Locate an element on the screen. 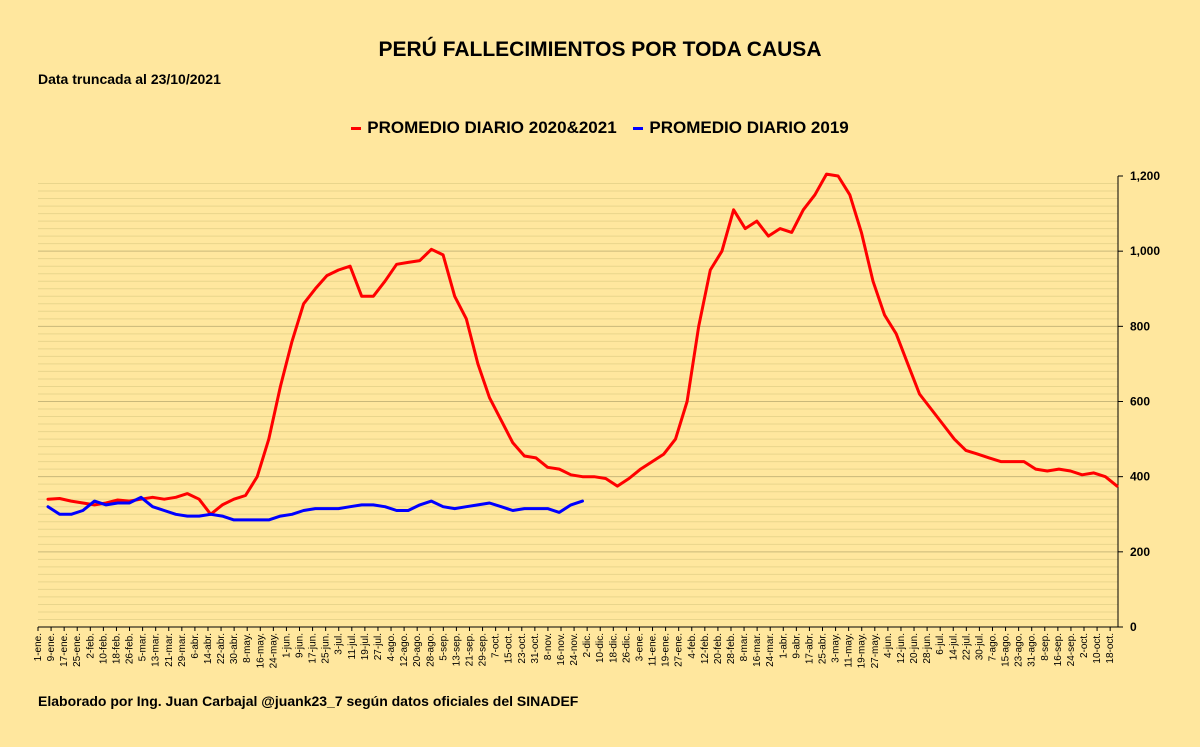  x-tick-label: 2-dic. is located at coordinates (587, 645).